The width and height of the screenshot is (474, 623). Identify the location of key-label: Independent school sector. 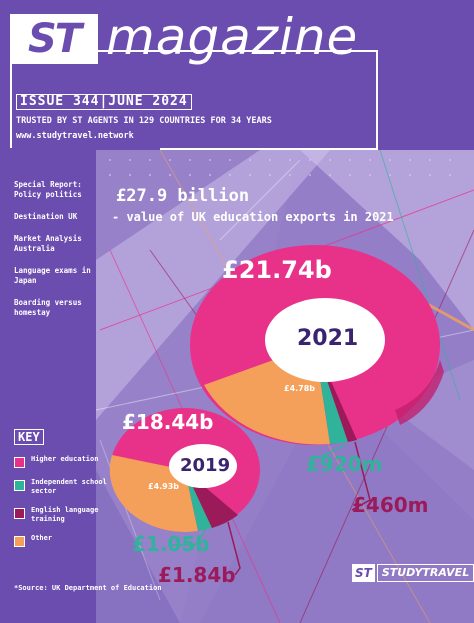
(69, 486).